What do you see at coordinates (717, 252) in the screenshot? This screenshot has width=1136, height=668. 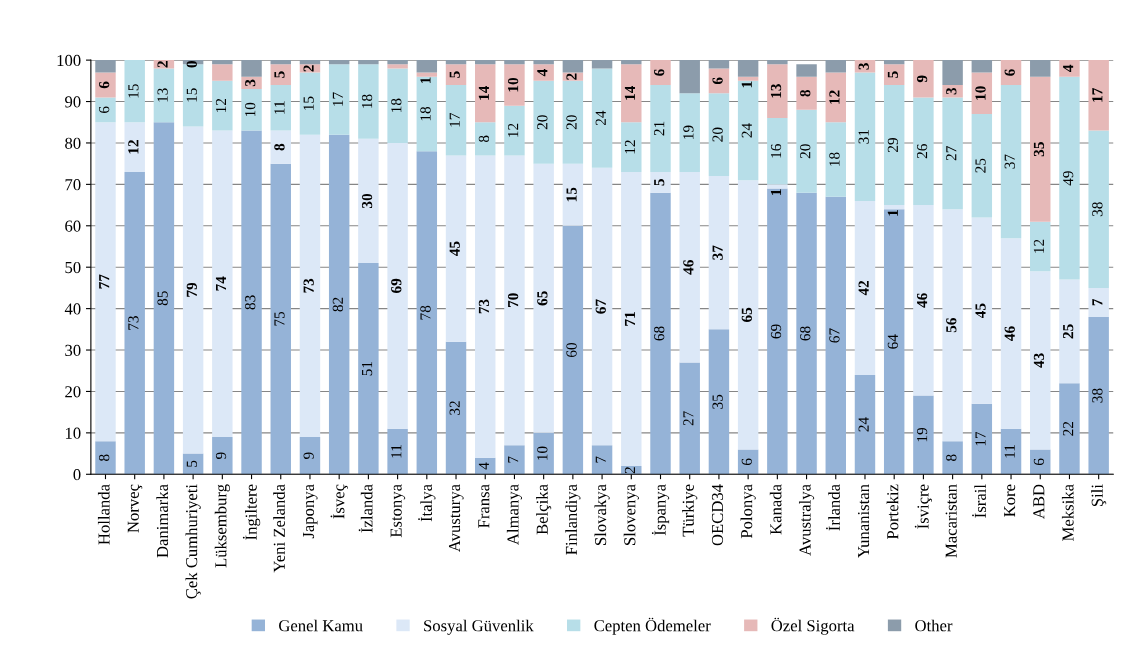 I see `data-label: 37` at bounding box center [717, 252].